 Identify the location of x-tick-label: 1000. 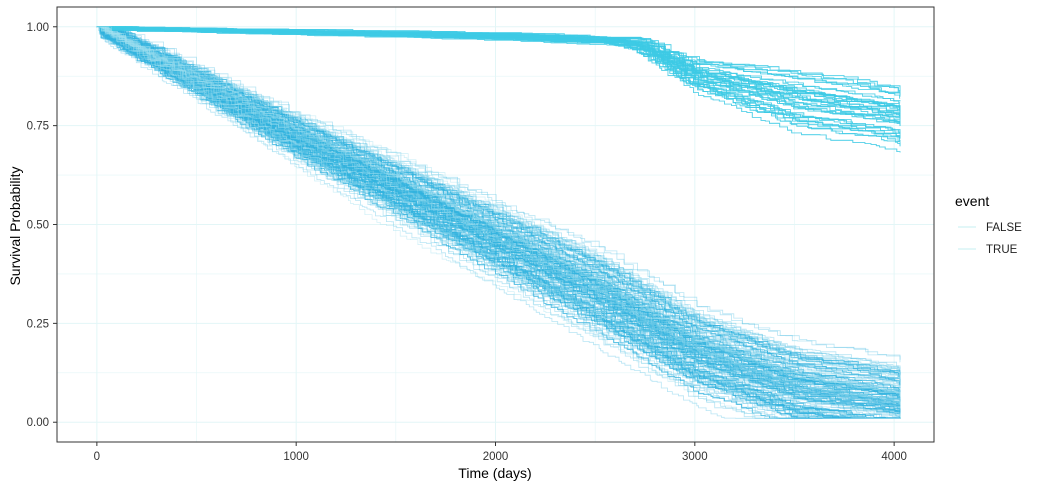
(296, 457).